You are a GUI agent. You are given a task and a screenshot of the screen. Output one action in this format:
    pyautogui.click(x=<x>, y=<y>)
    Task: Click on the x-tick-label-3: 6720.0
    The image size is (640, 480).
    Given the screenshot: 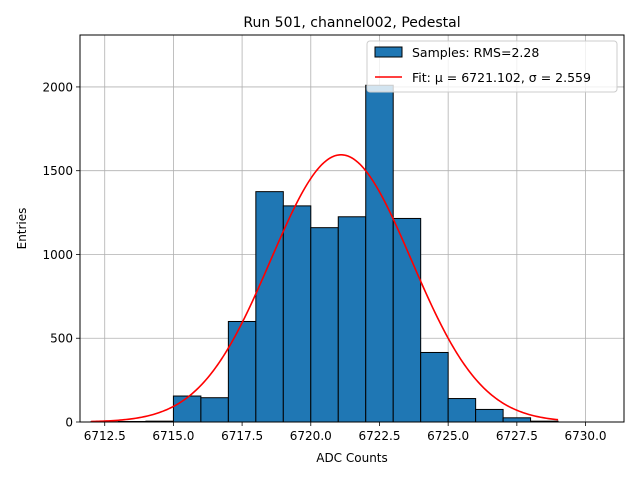 What is the action you would take?
    pyautogui.click(x=311, y=436)
    